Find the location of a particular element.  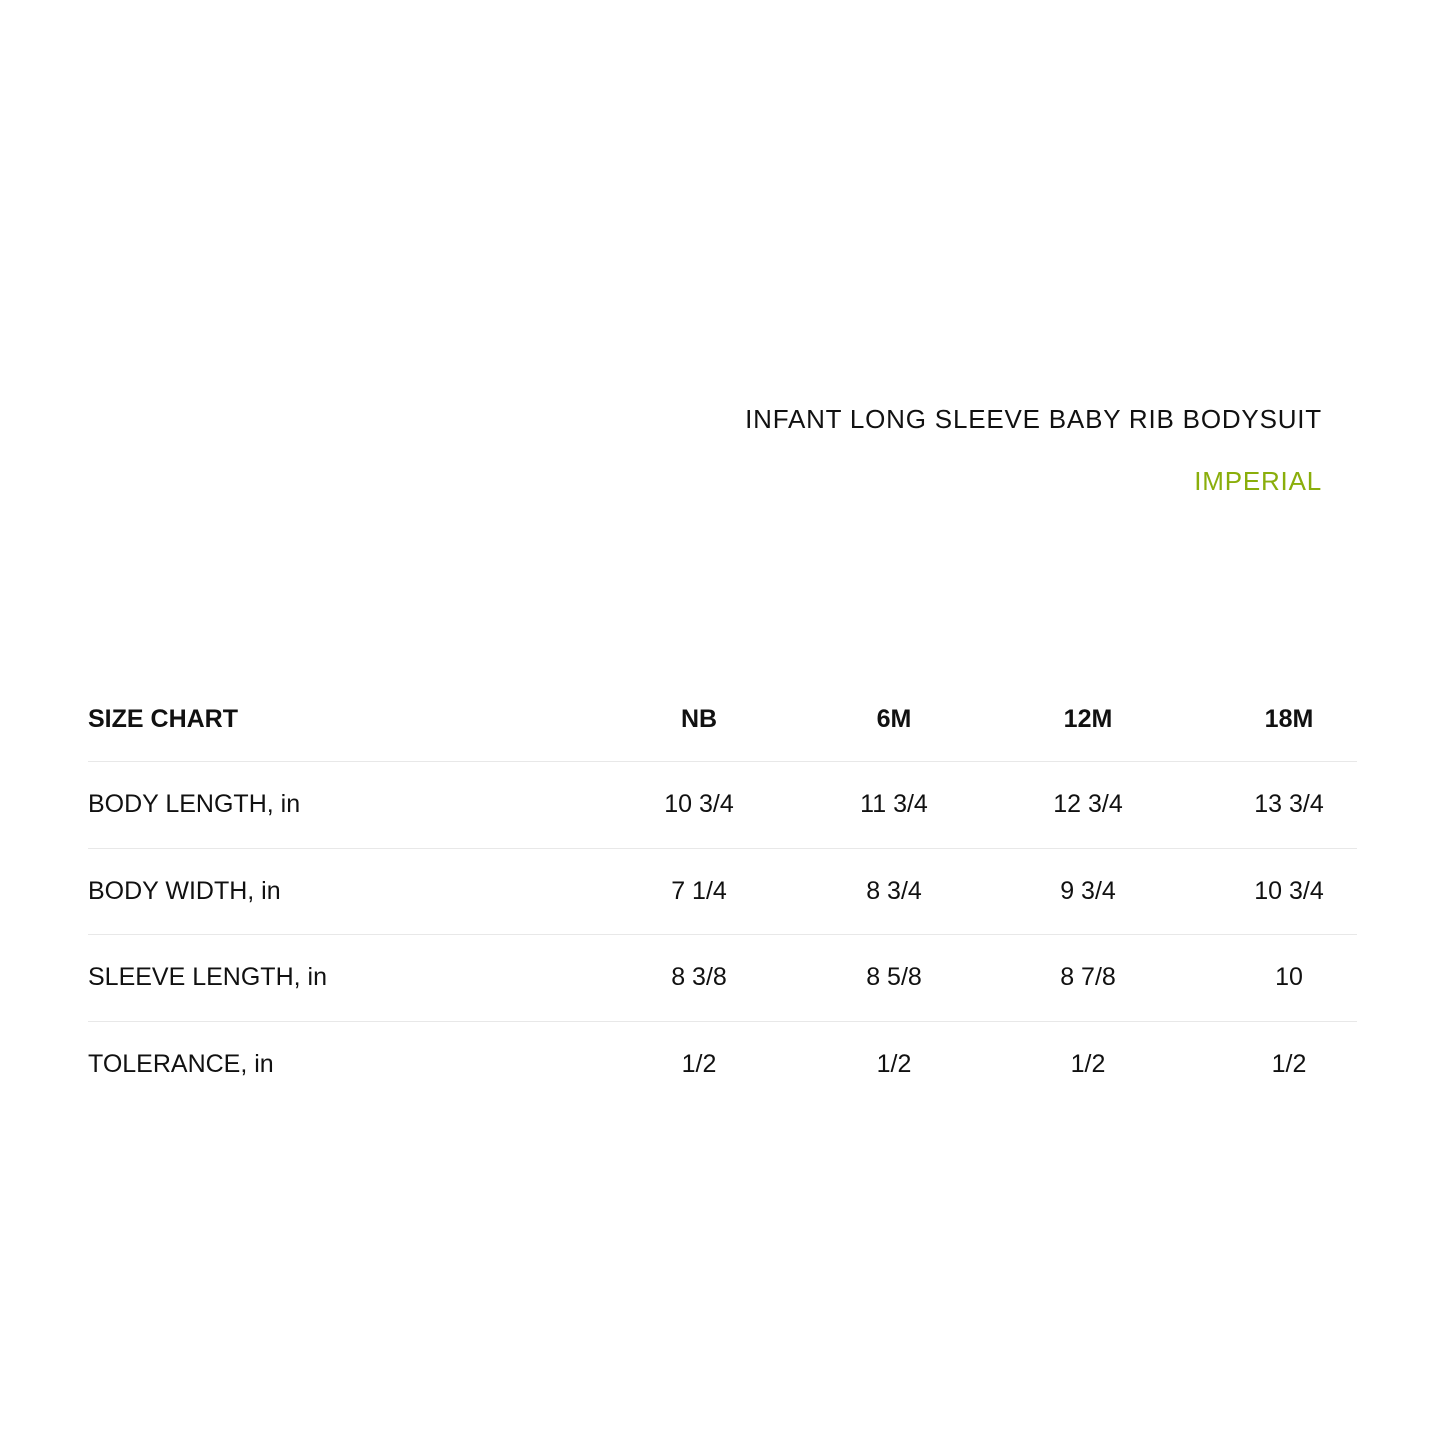

row-label: TOLERANCE, in is located at coordinates (181, 1063).